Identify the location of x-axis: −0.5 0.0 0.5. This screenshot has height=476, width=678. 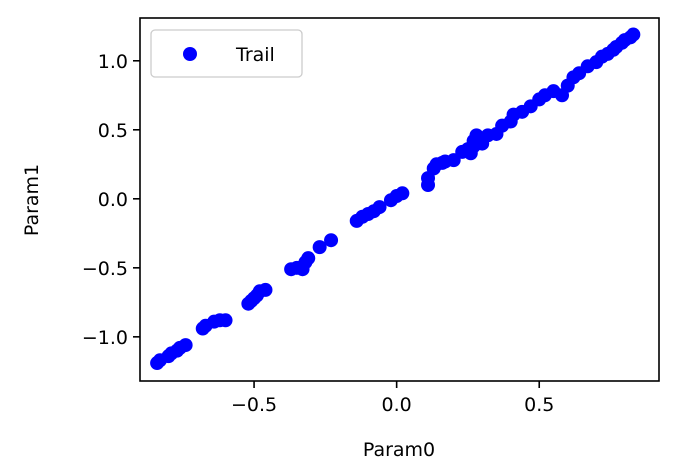
(392, 398).